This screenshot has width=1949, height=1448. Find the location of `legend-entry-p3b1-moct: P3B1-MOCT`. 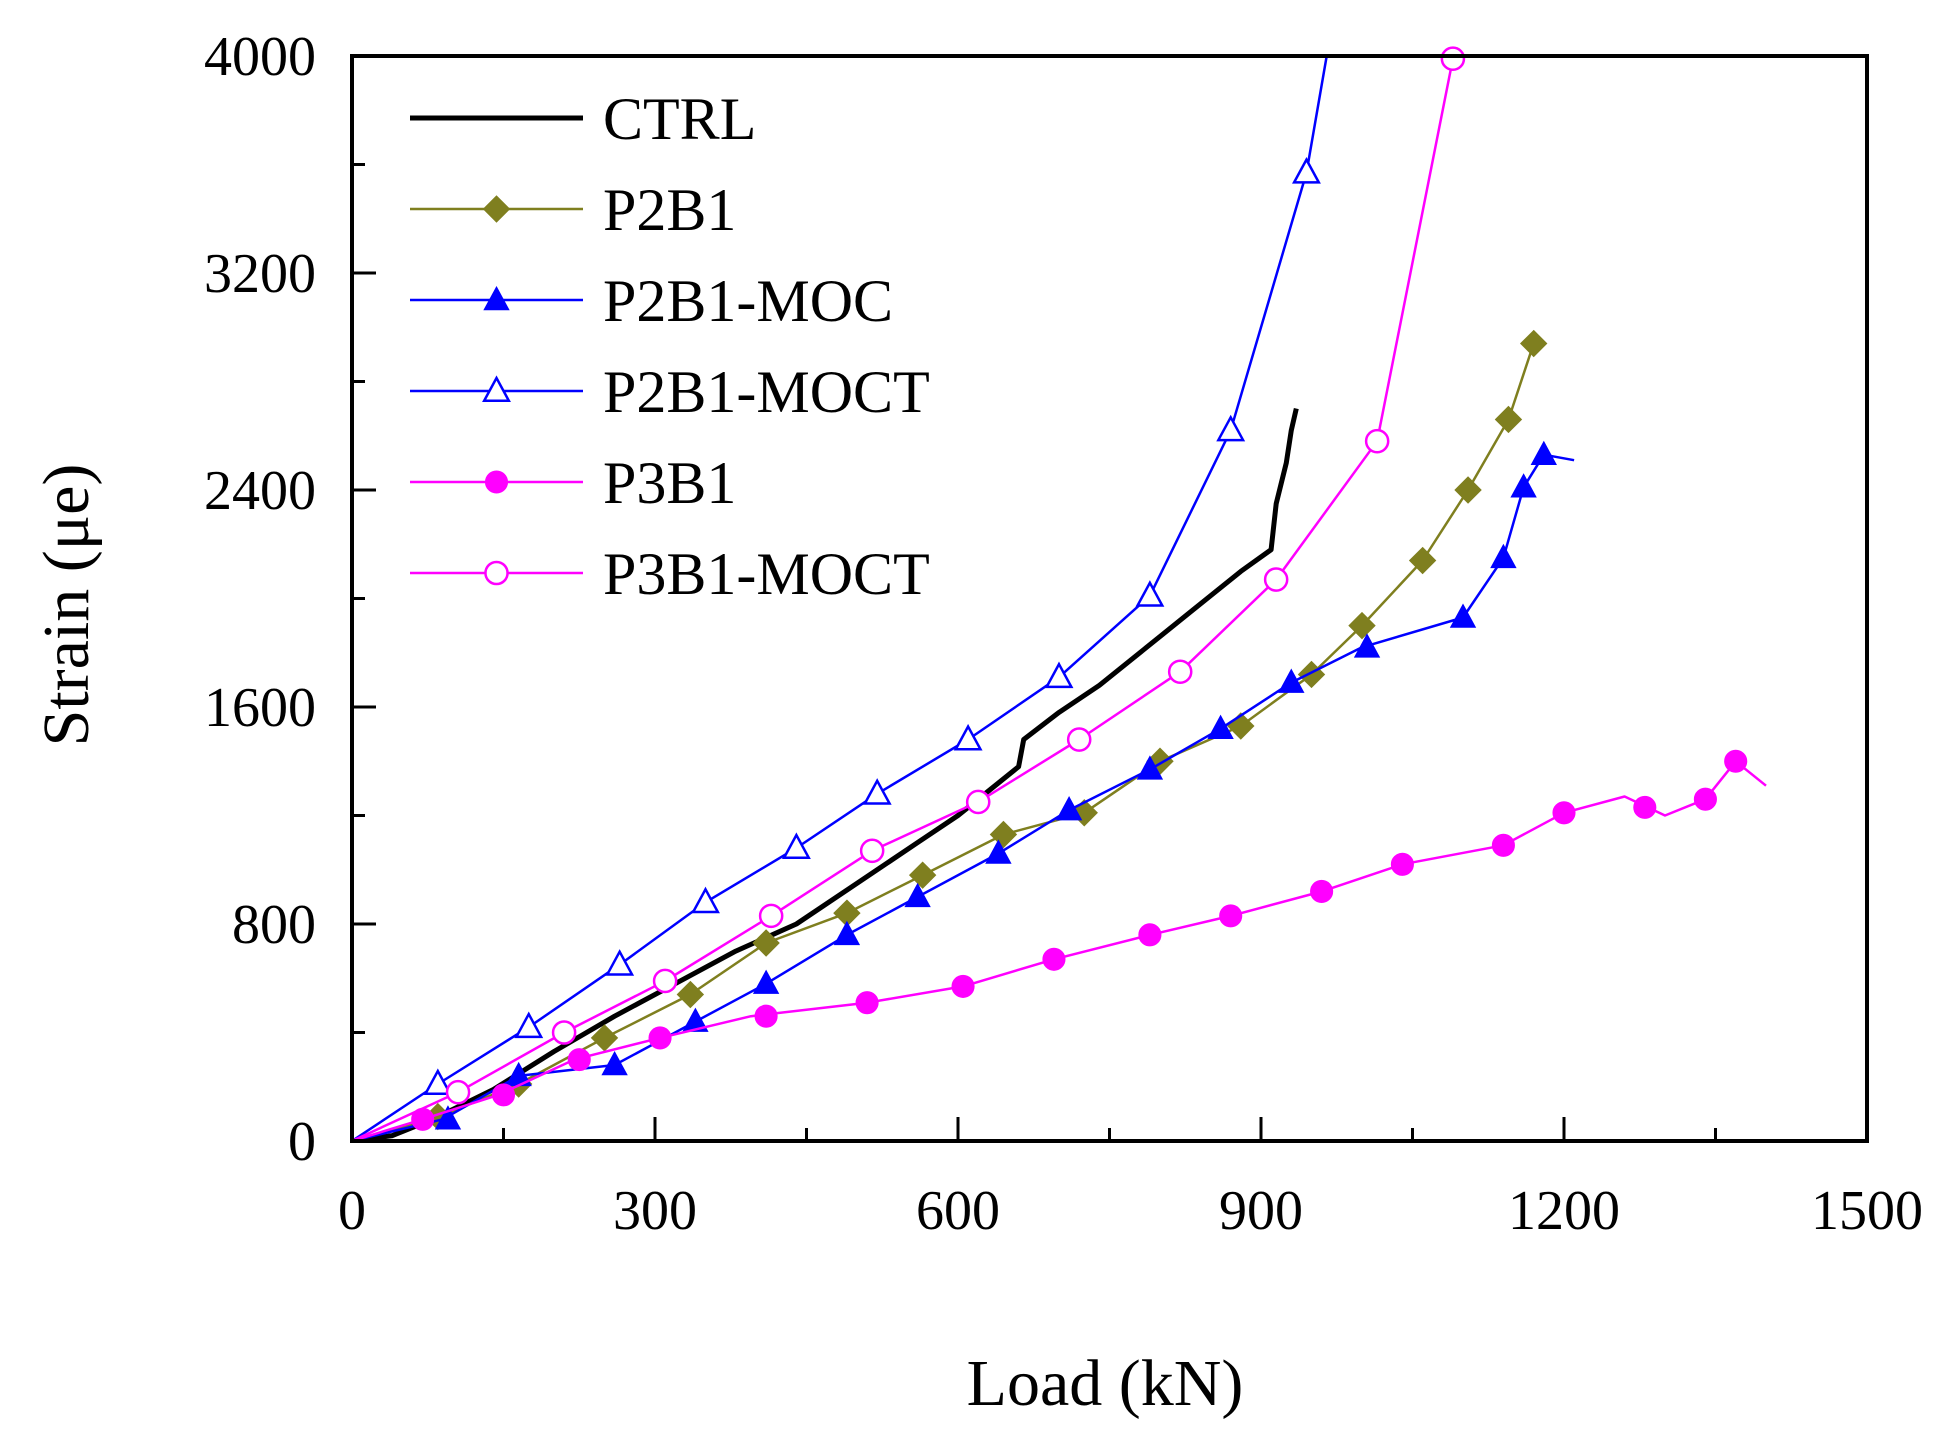

legend-entry-p3b1-moct: P3B1-MOCT is located at coordinates (670, 574).